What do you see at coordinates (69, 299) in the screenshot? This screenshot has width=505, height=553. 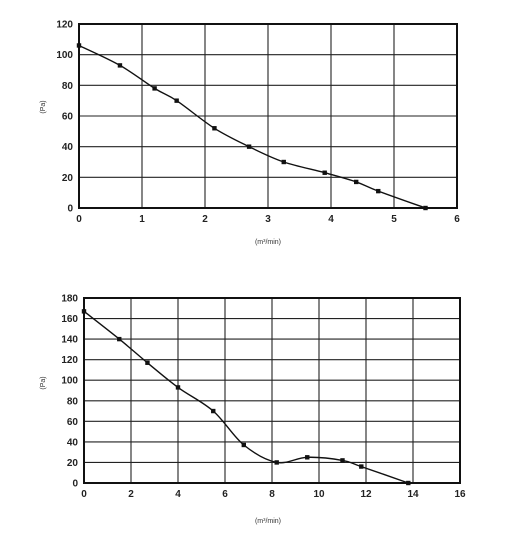 I see `y-tick-label: 180` at bounding box center [69, 299].